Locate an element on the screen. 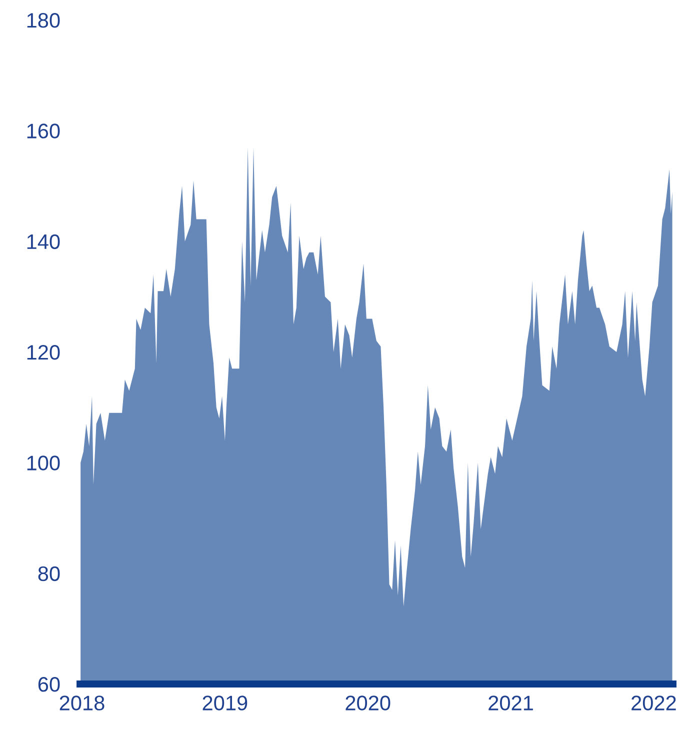  y-tick-label: 140 is located at coordinates (43, 242).